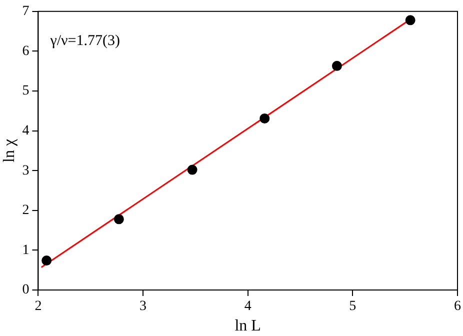 This screenshot has width=463, height=336. What do you see at coordinates (38, 306) in the screenshot?
I see `x-tick-label: 2` at bounding box center [38, 306].